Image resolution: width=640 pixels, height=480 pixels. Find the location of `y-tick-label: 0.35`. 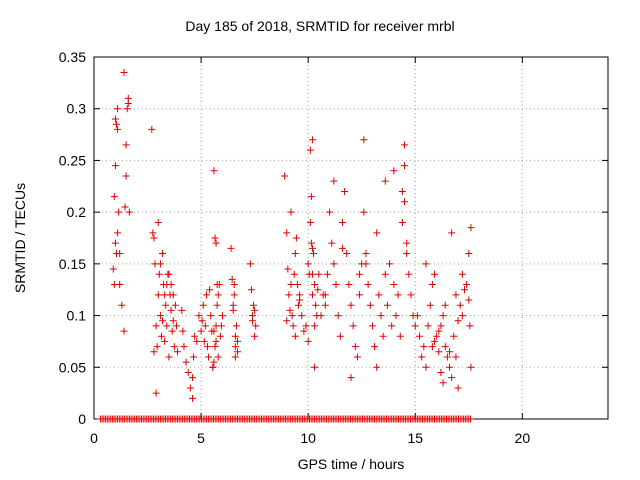

y-tick-label: 0.35 is located at coordinates (72, 57).